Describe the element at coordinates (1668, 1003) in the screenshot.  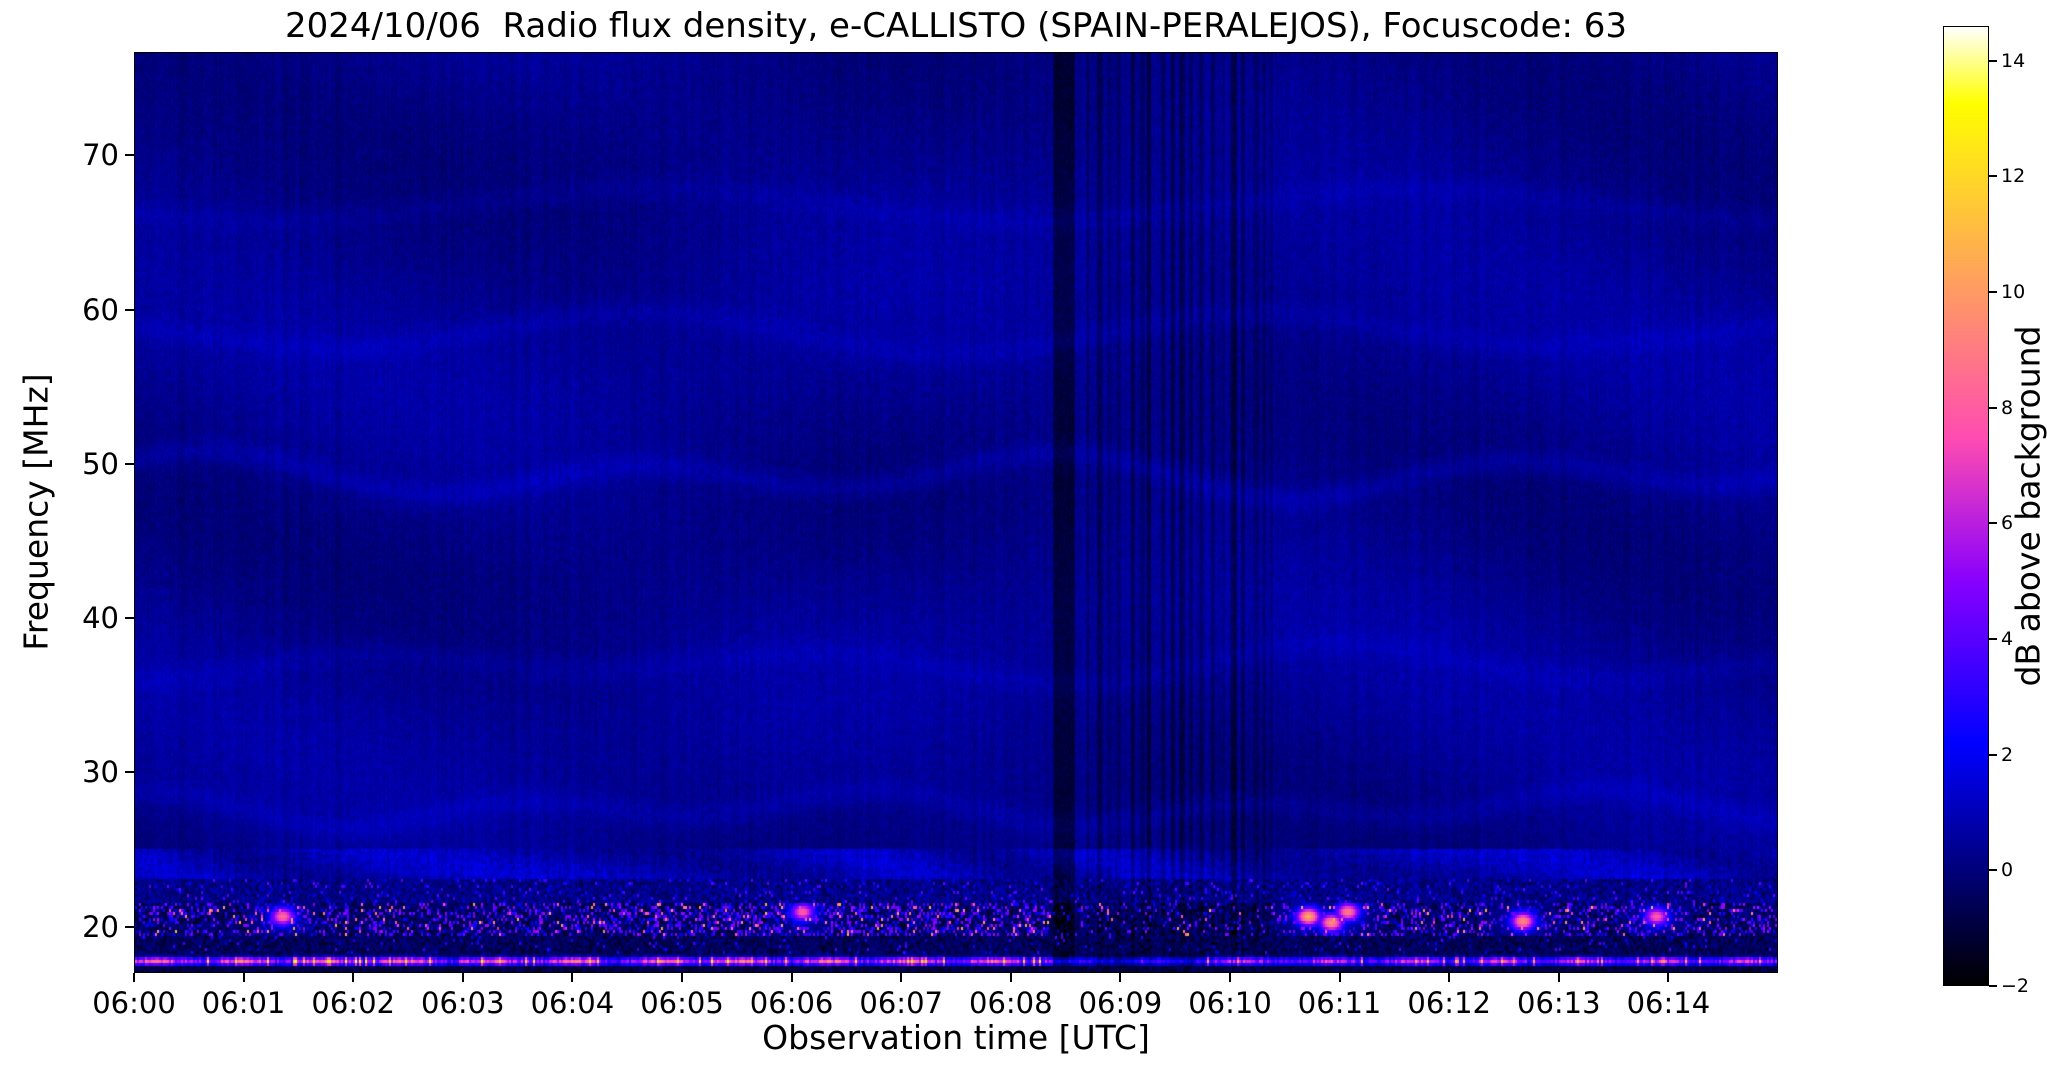
I see `x-tick-label: 06:14` at that location.